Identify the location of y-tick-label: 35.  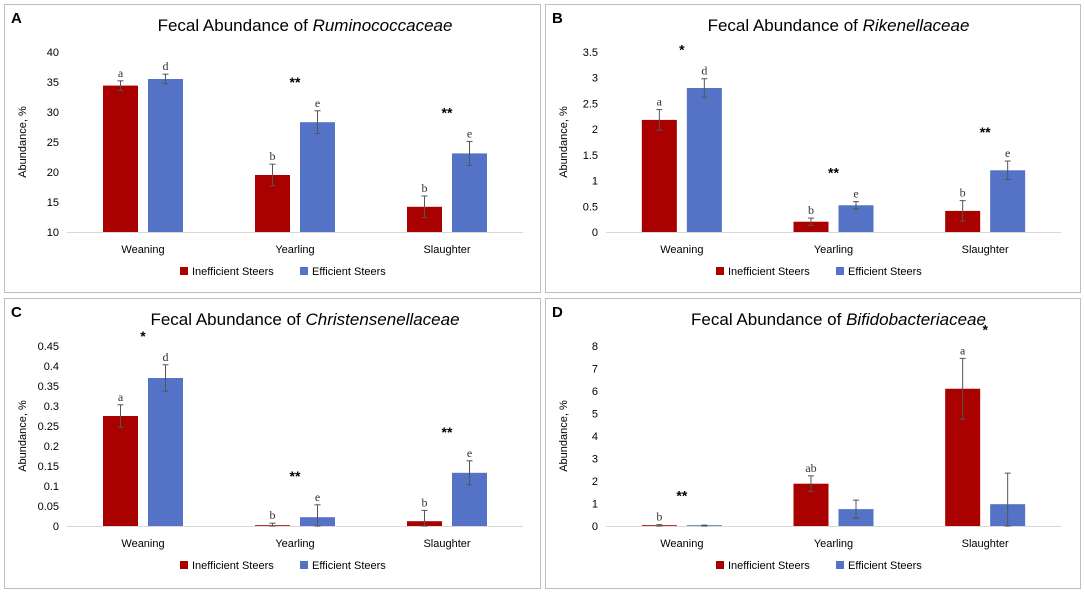
(53, 83).